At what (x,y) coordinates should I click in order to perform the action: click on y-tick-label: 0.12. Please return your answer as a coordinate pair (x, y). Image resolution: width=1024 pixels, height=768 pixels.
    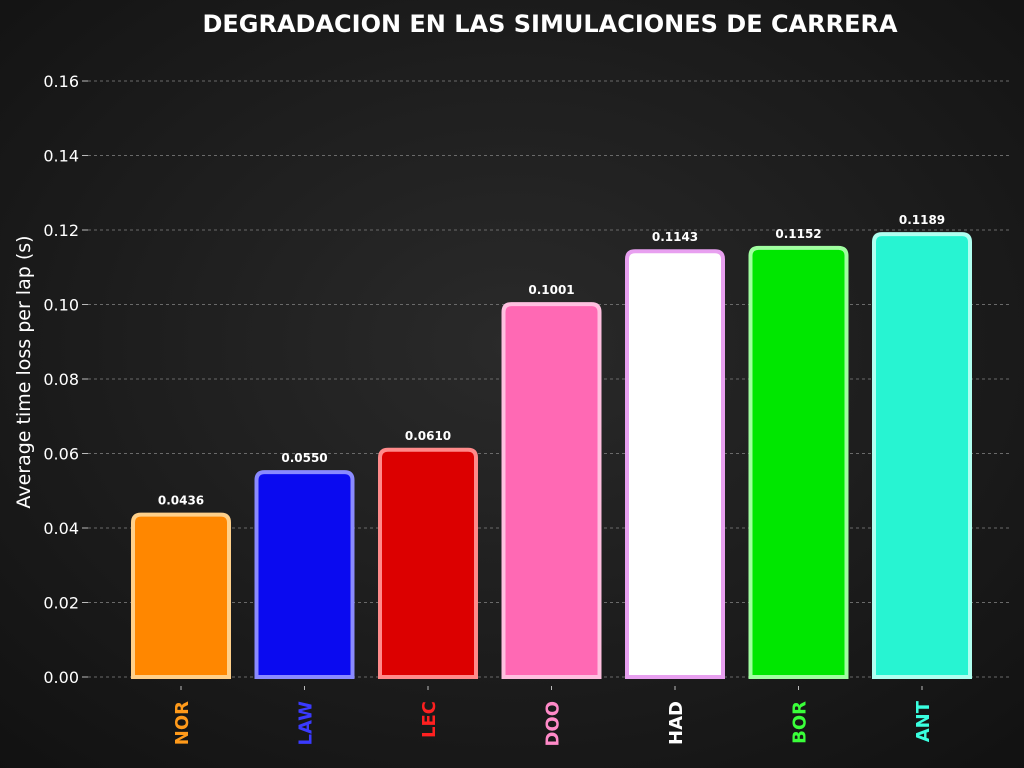
    Looking at the image, I should click on (61, 230).